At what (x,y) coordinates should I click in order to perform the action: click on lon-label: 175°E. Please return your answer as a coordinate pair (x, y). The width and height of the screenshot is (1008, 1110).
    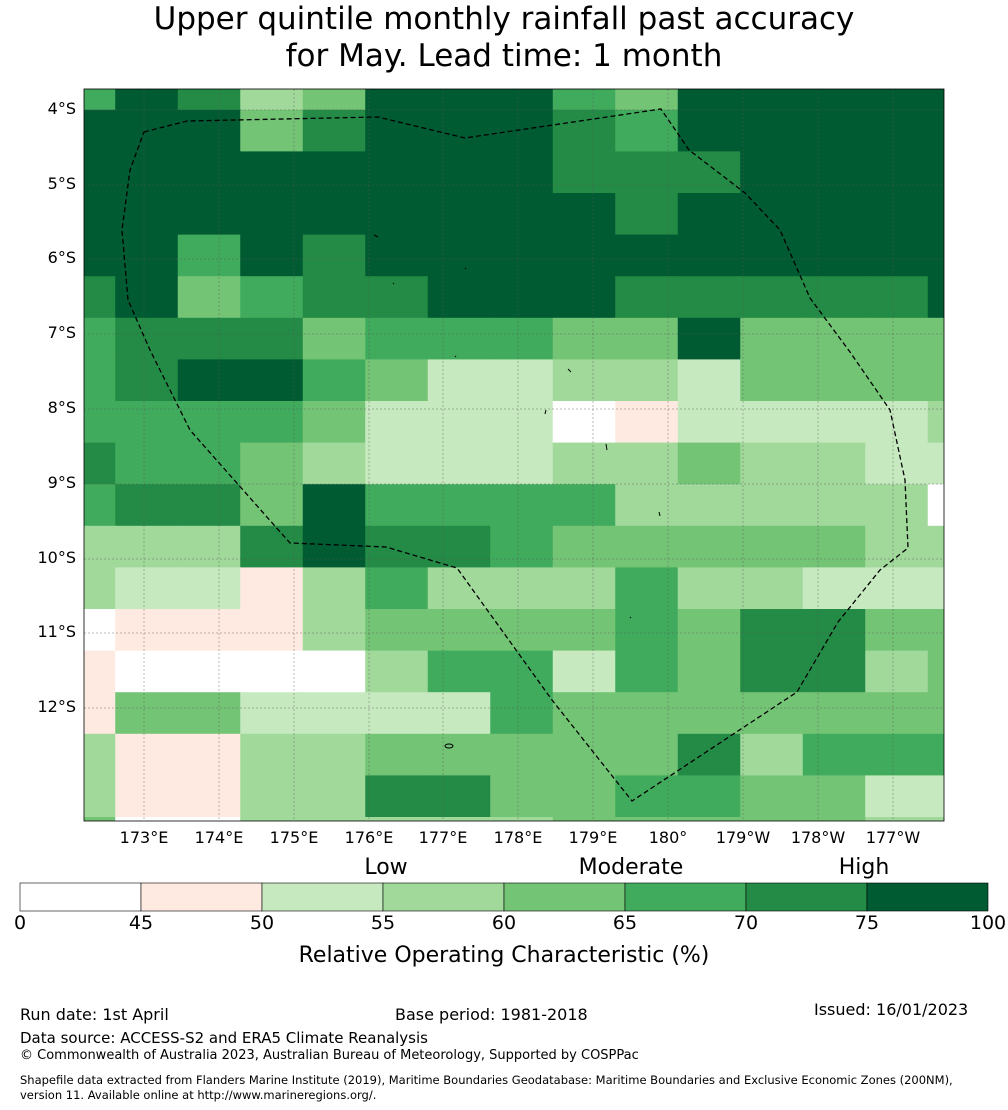
    Looking at the image, I should click on (294, 837).